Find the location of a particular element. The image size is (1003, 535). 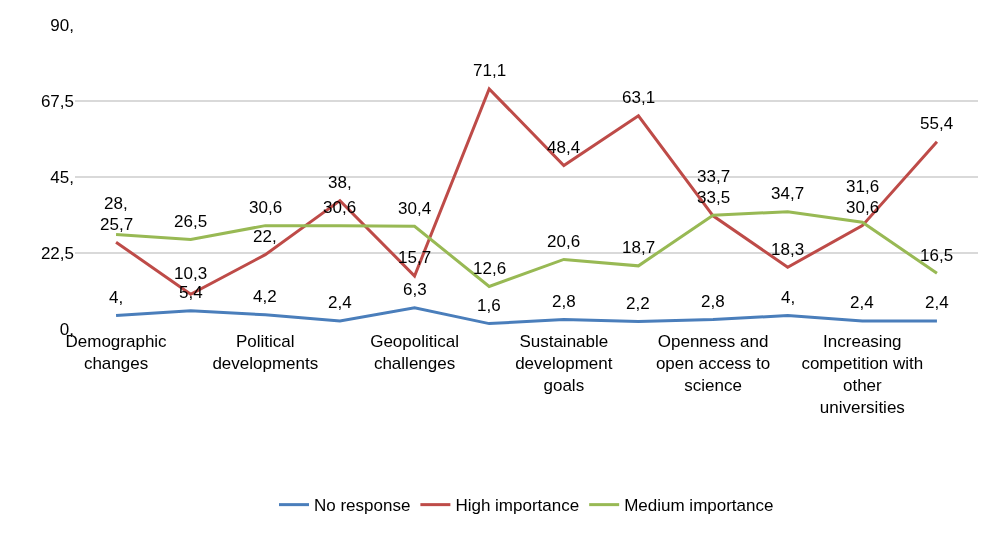

data-label: 34,7 is located at coordinates (788, 193).